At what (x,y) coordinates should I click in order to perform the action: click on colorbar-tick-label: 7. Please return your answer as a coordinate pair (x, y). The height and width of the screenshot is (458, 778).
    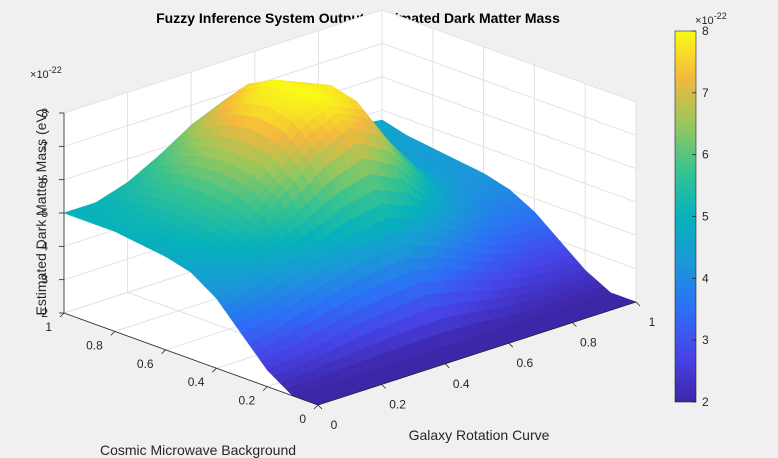
    Looking at the image, I should click on (705, 93).